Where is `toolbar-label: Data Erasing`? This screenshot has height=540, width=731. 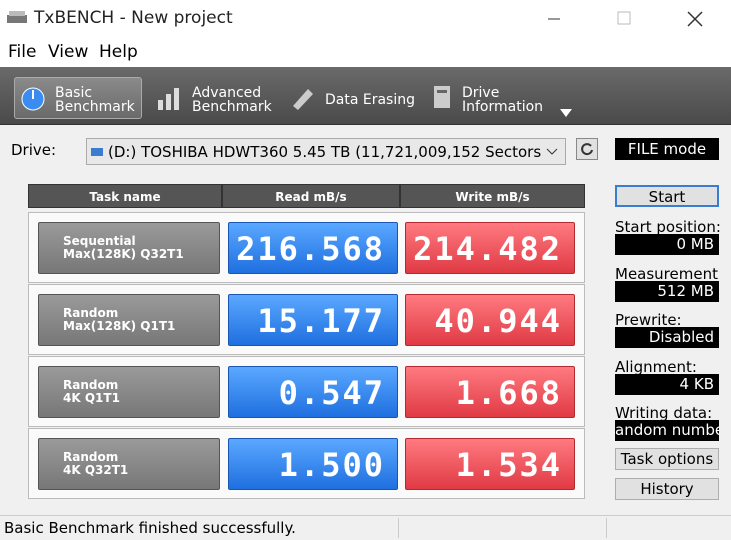 toolbar-label: Data Erasing is located at coordinates (370, 100).